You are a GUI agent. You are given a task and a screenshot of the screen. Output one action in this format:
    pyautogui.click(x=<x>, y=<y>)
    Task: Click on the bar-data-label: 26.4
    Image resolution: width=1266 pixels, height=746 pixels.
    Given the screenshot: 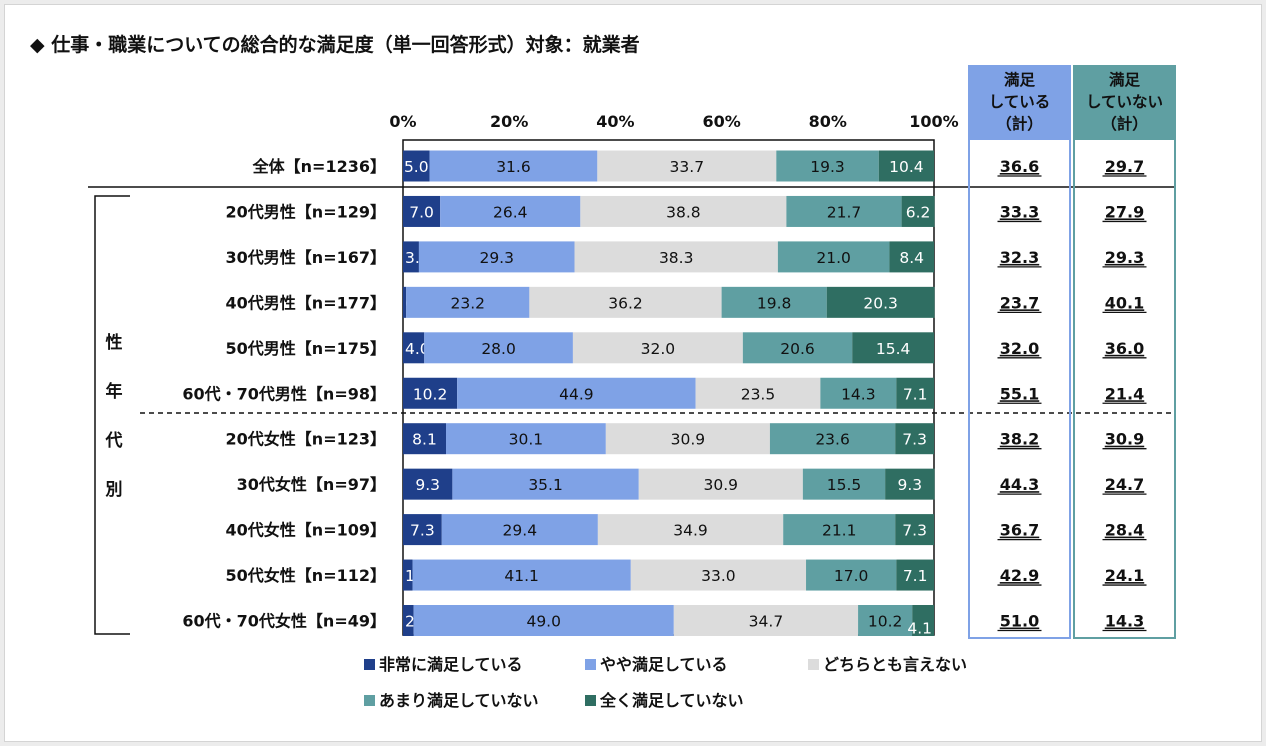 What is the action you would take?
    pyautogui.click(x=510, y=212)
    